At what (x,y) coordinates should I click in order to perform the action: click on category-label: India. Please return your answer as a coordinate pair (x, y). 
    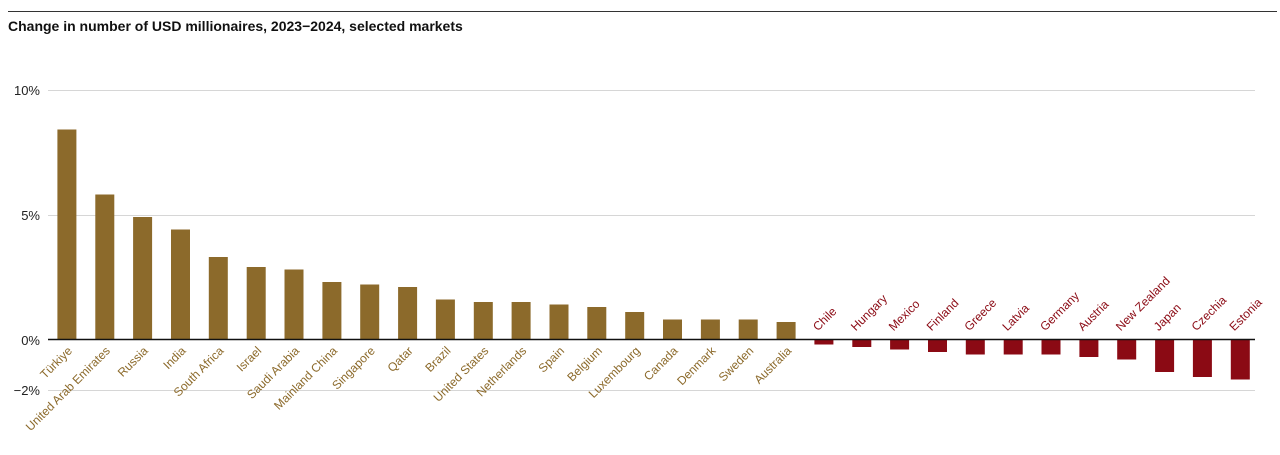
    Looking at the image, I should click on (174, 357).